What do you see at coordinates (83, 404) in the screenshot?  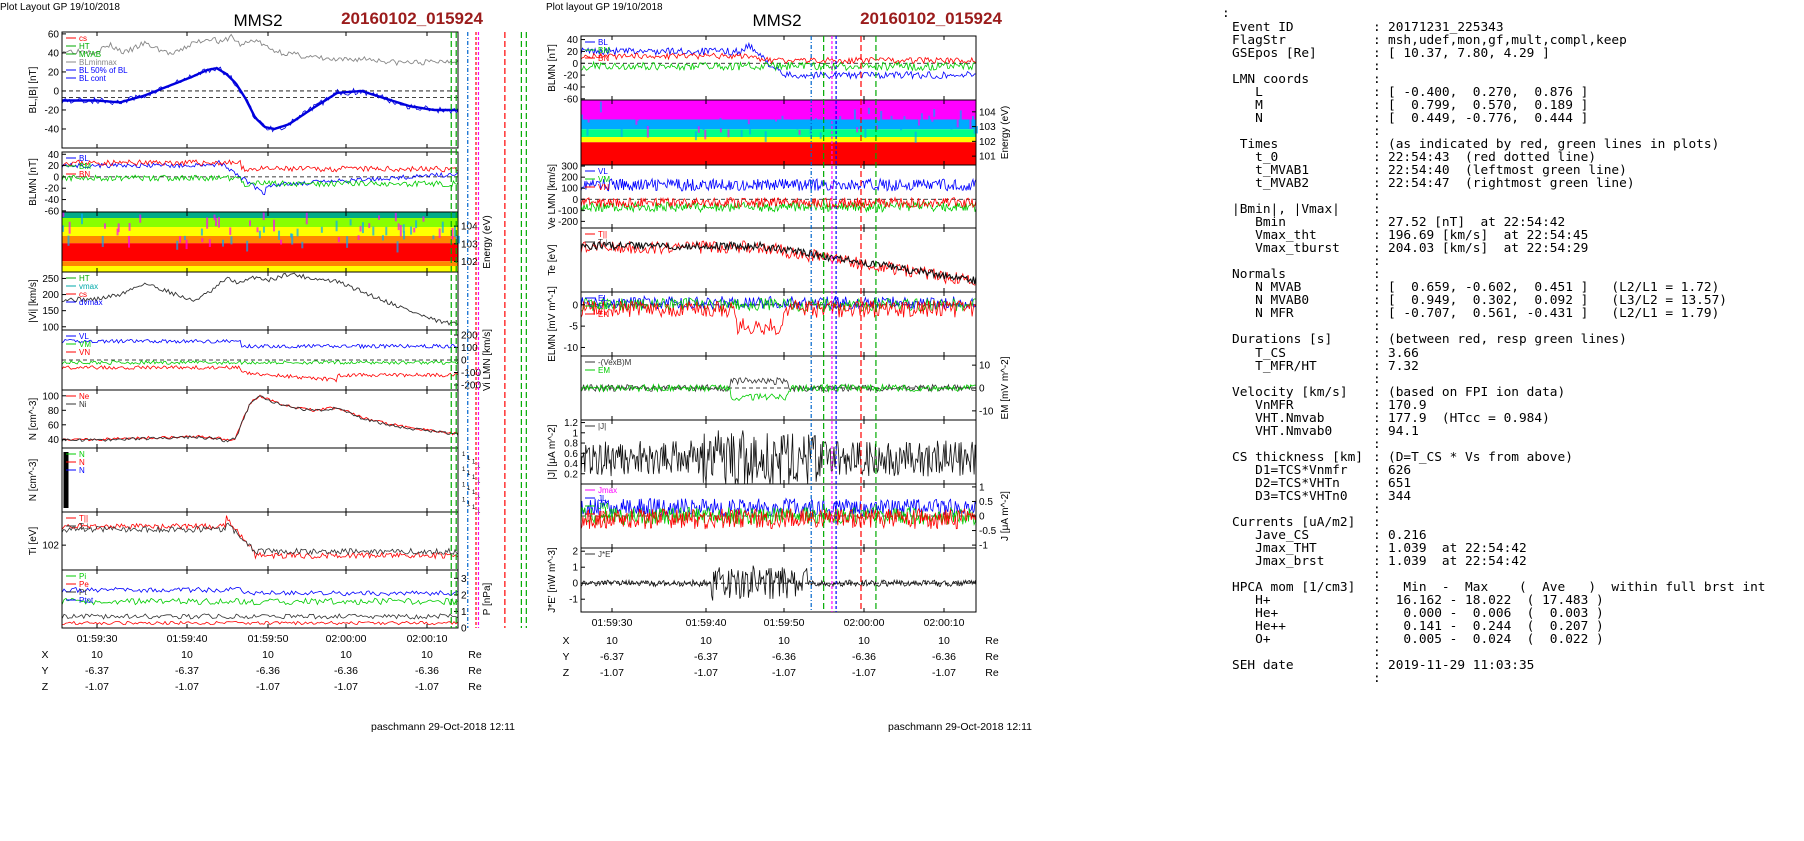 I see `legend-entry: Ni` at bounding box center [83, 404].